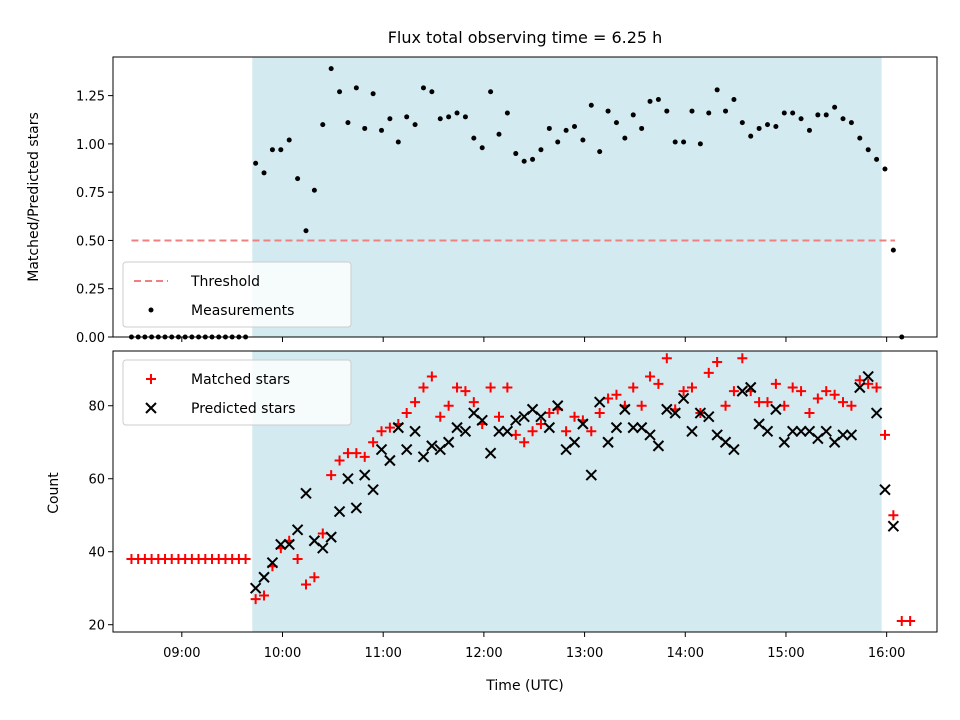 This screenshot has height=720, width=960. What do you see at coordinates (886, 653) in the screenshot?
I see `x-tick-label: 16:00` at bounding box center [886, 653].